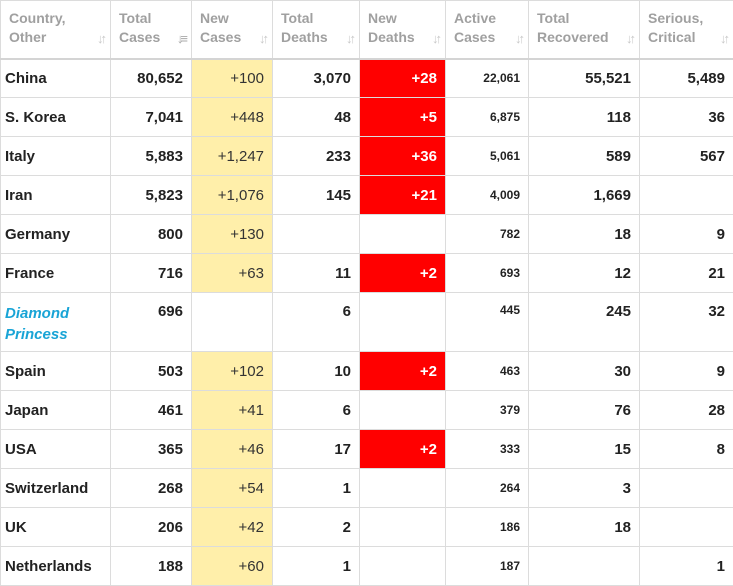  I want to click on column-header-label: Critical, so click(672, 37).